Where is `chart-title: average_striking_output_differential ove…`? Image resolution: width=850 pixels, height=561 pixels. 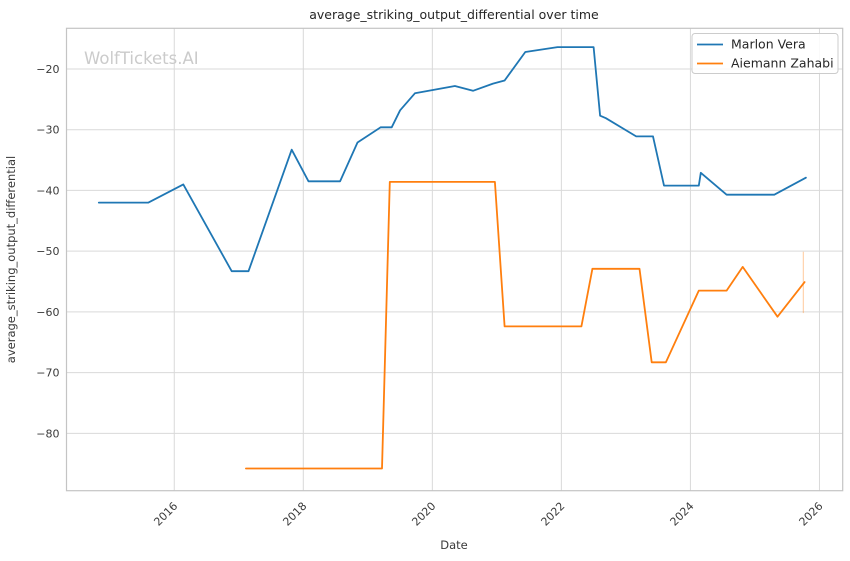
chart-title: average_striking_output_differential ove… is located at coordinates (454, 14).